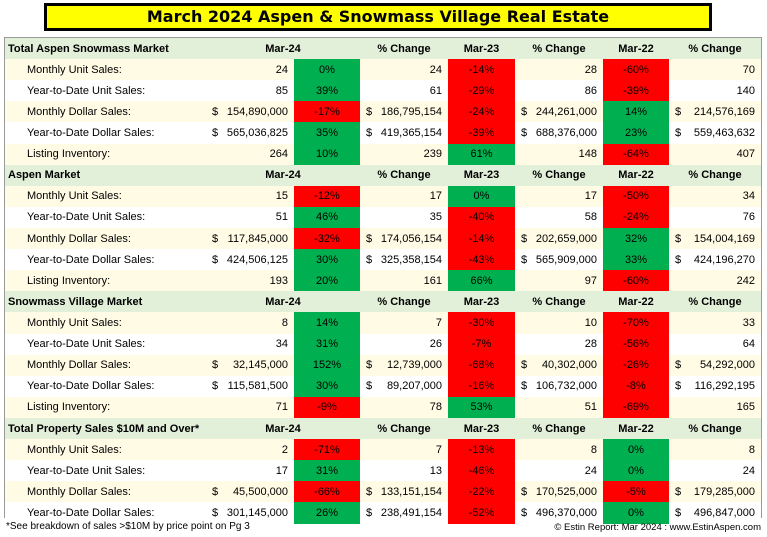 This screenshot has width=767, height=537. Describe the element at coordinates (566, 132) in the screenshot. I see `dollar-amount: 688,376,000` at that location.